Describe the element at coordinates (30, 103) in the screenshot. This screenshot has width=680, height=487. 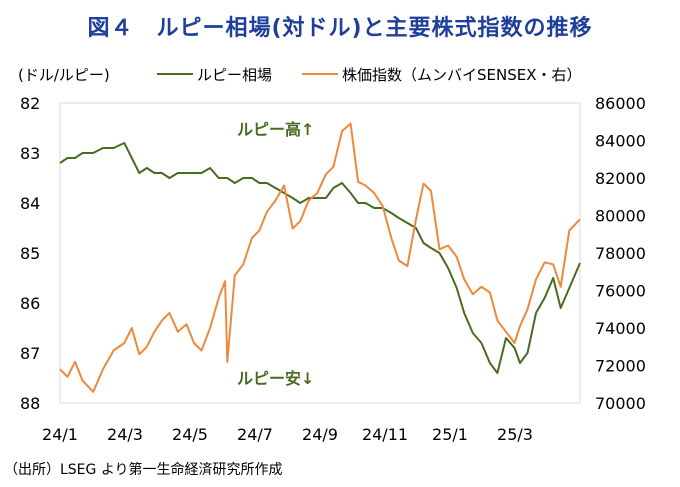
I see `left-tick-label: 82` at that location.